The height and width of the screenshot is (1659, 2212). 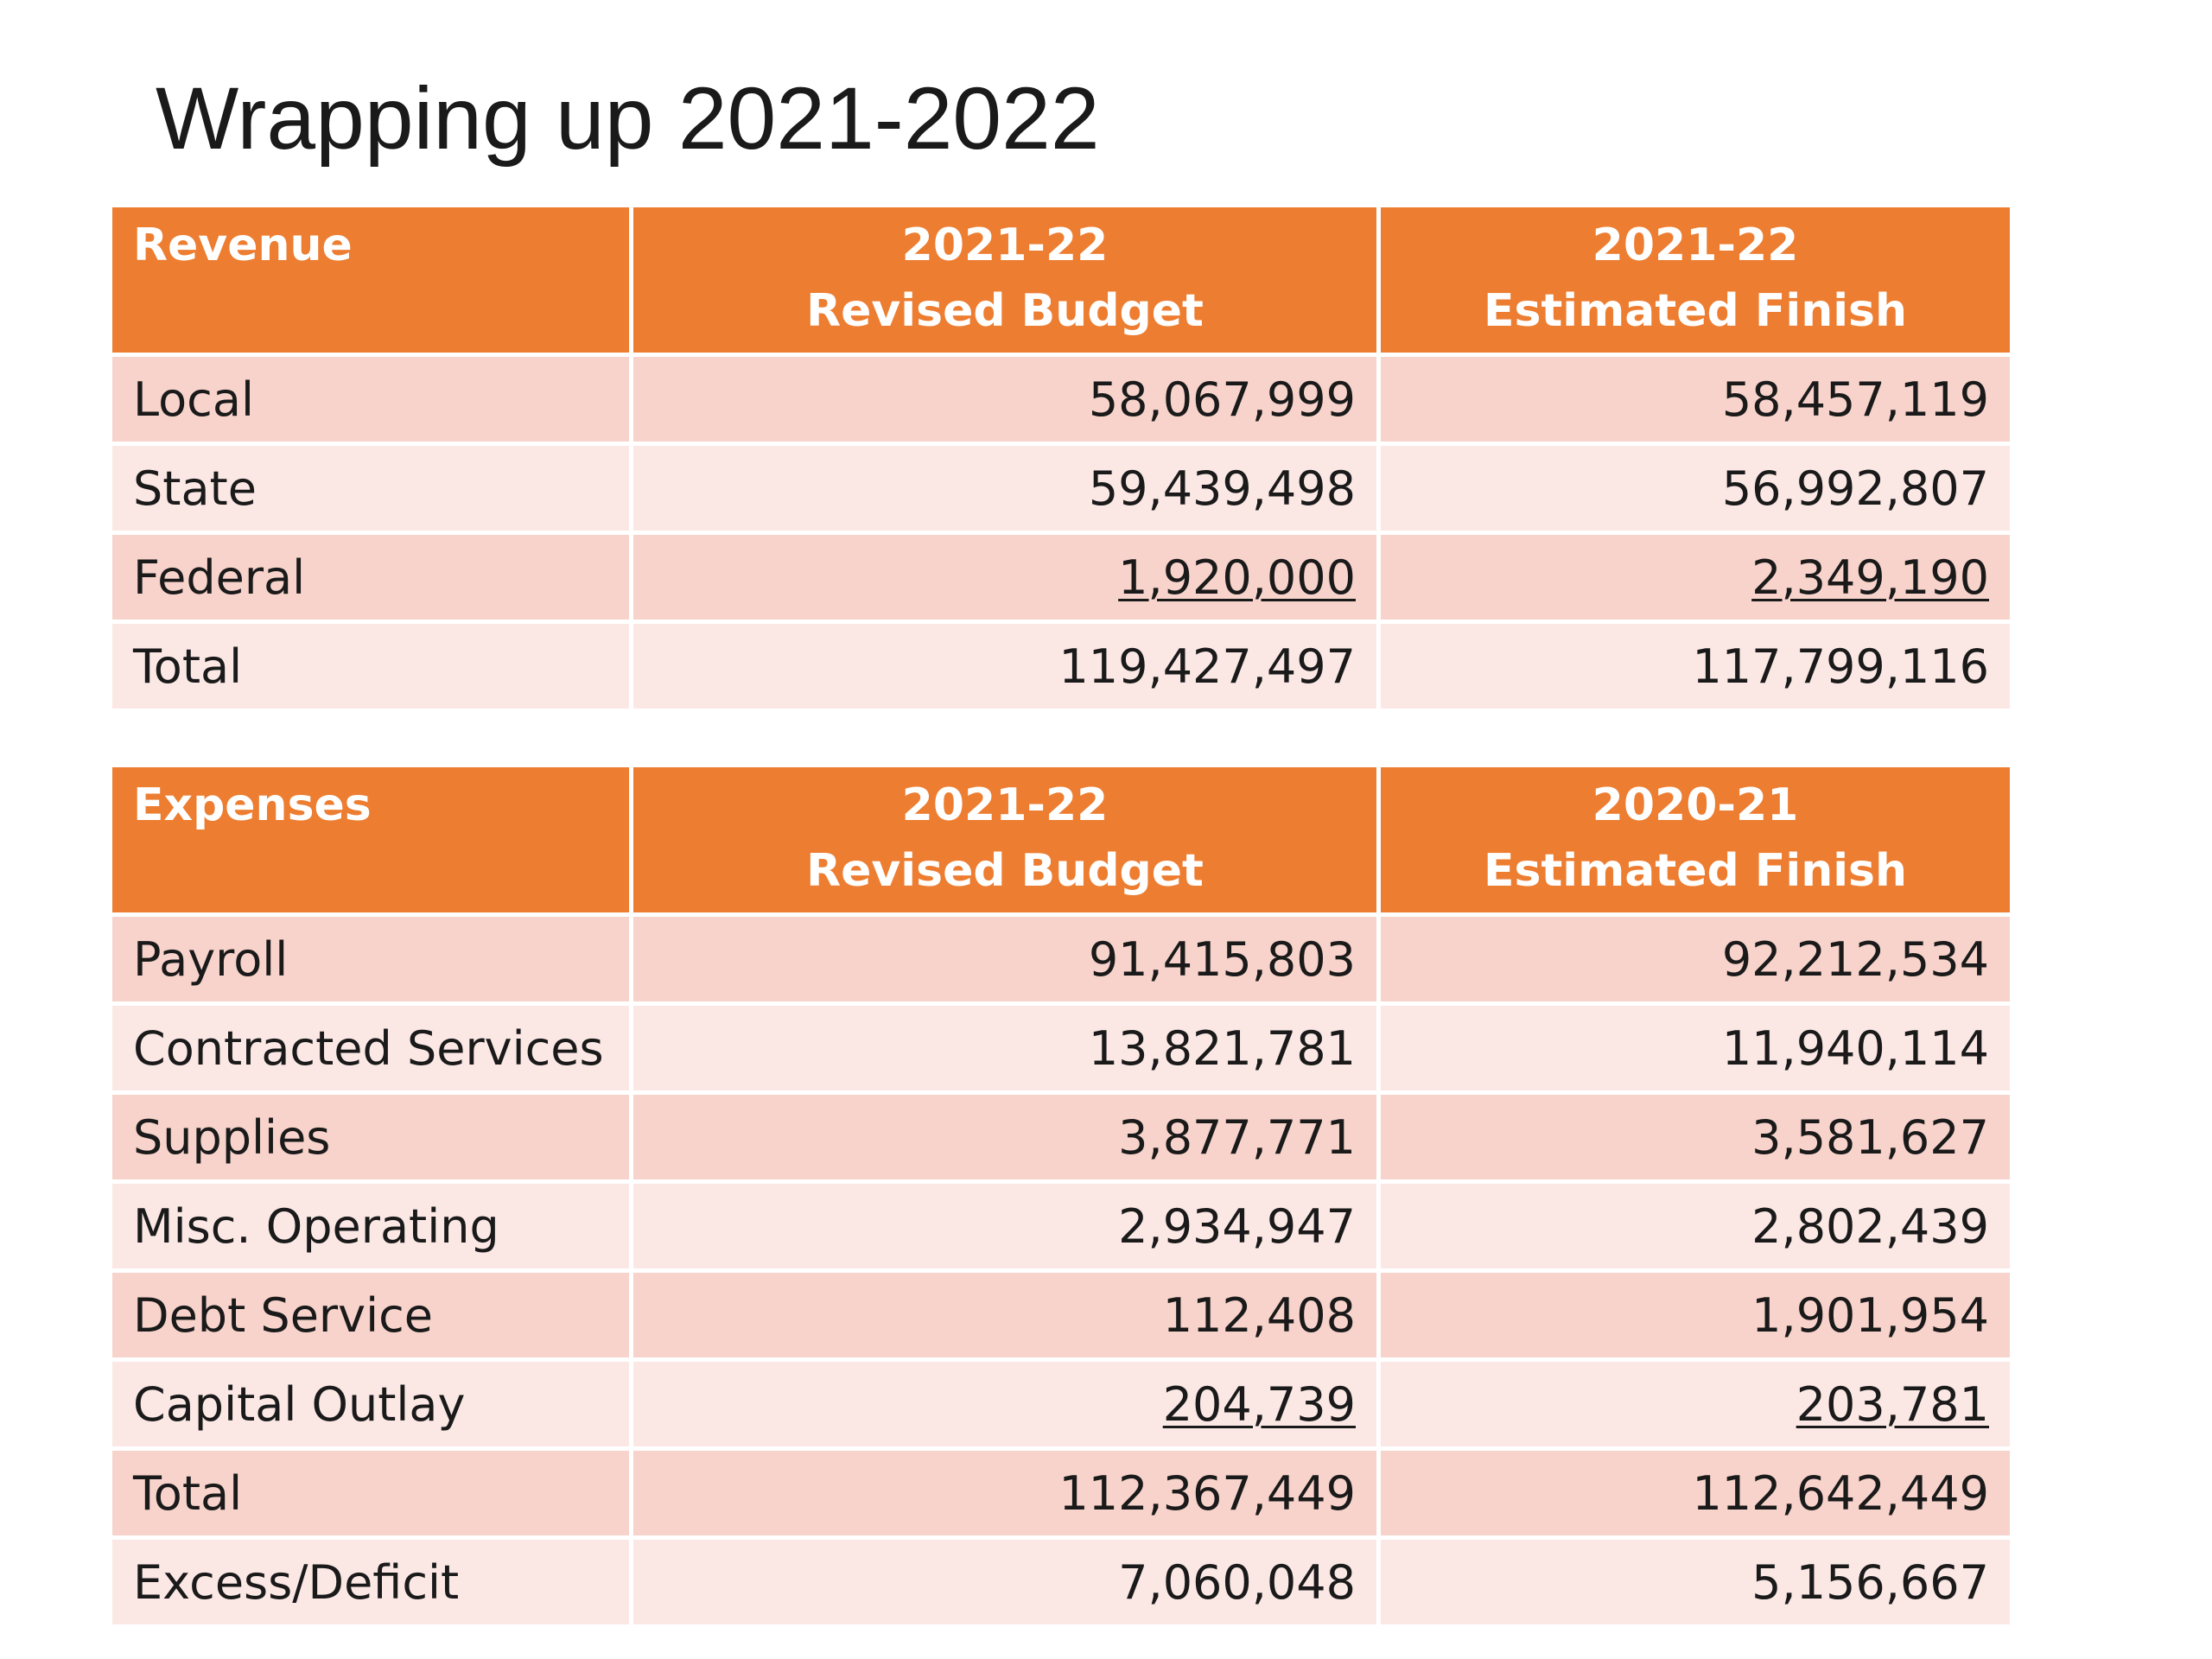 I want to click on revised-budget-value: 3,877,771, so click(x=1004, y=1137).